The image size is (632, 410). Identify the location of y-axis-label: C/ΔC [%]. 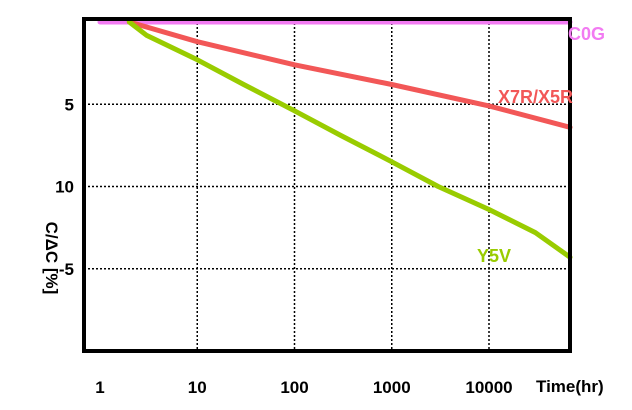
(51, 258).